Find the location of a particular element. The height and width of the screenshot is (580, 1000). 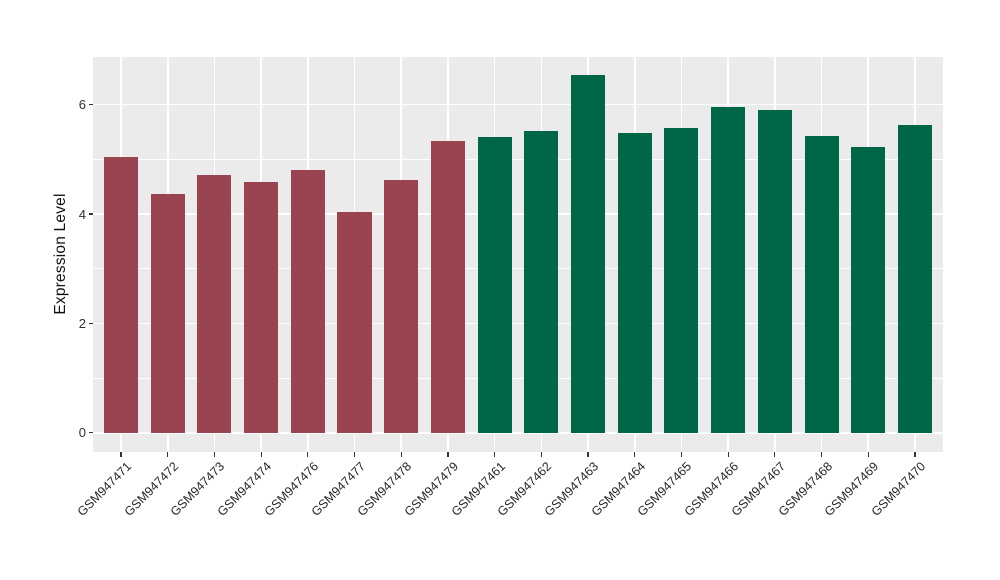

y-tick-label: 2 is located at coordinates (82, 323).